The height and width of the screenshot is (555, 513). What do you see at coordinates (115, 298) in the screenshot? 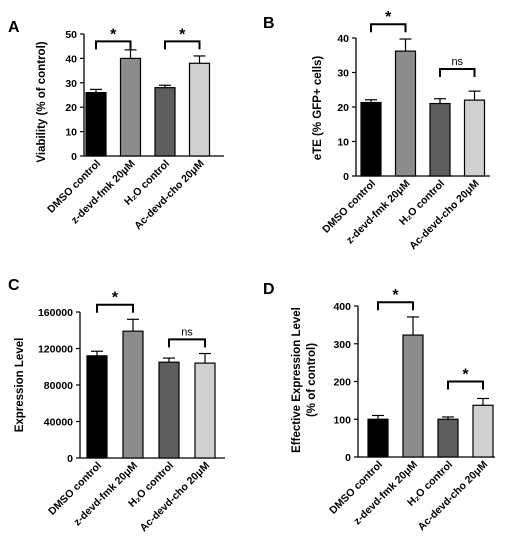
I see `significance-label-C: *` at bounding box center [115, 298].